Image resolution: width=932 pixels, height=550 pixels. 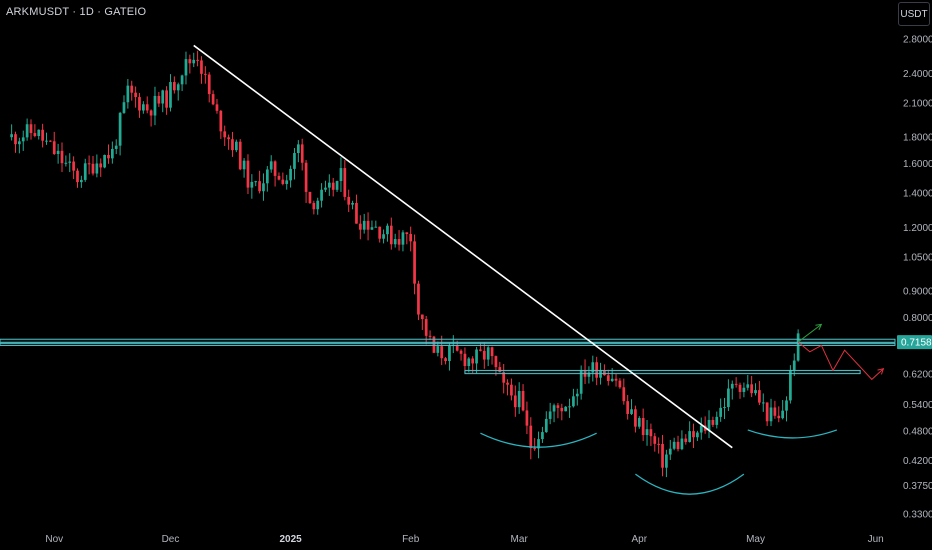 I want to click on y-tick-label: 0.3300, so click(x=917, y=515).